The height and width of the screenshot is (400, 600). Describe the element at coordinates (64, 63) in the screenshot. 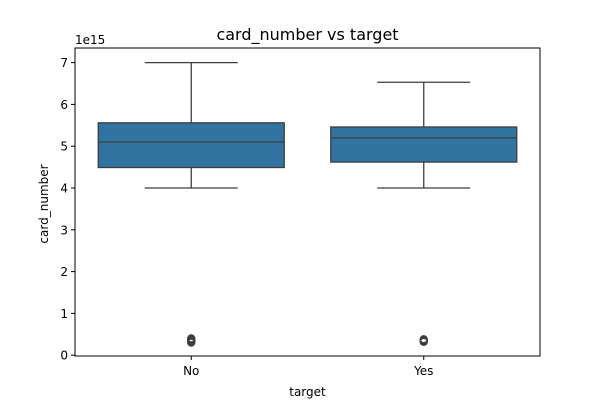

I see `y-tick-label-7: 7` at that location.